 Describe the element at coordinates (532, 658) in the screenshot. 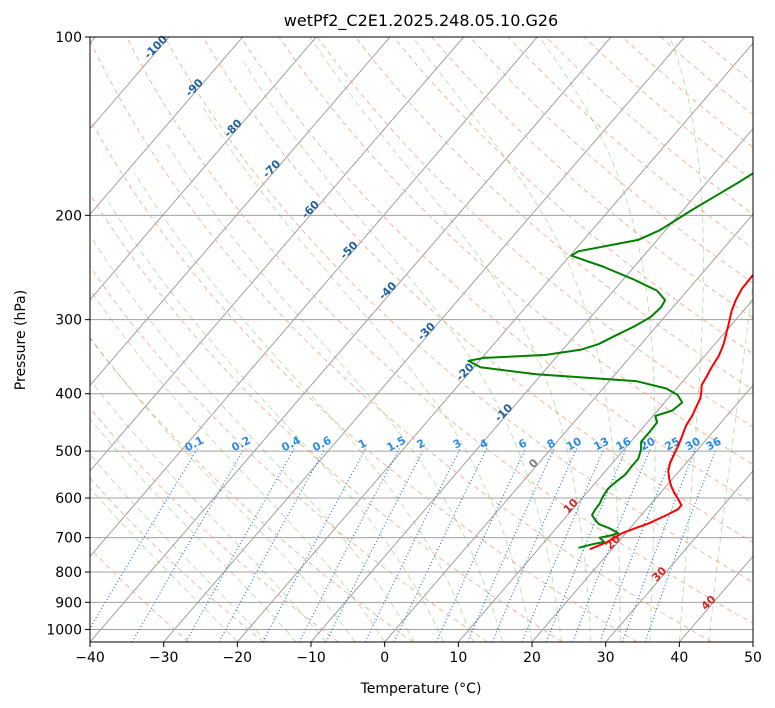

I see `x-tick-label: 20` at that location.